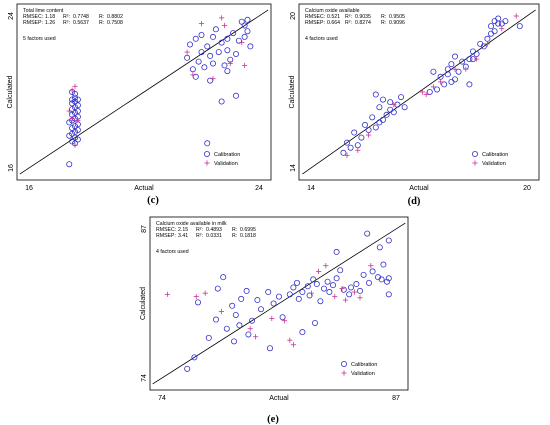  Describe the element at coordinates (279, 398) in the screenshot. I see `x-axis-label: Actual` at that location.